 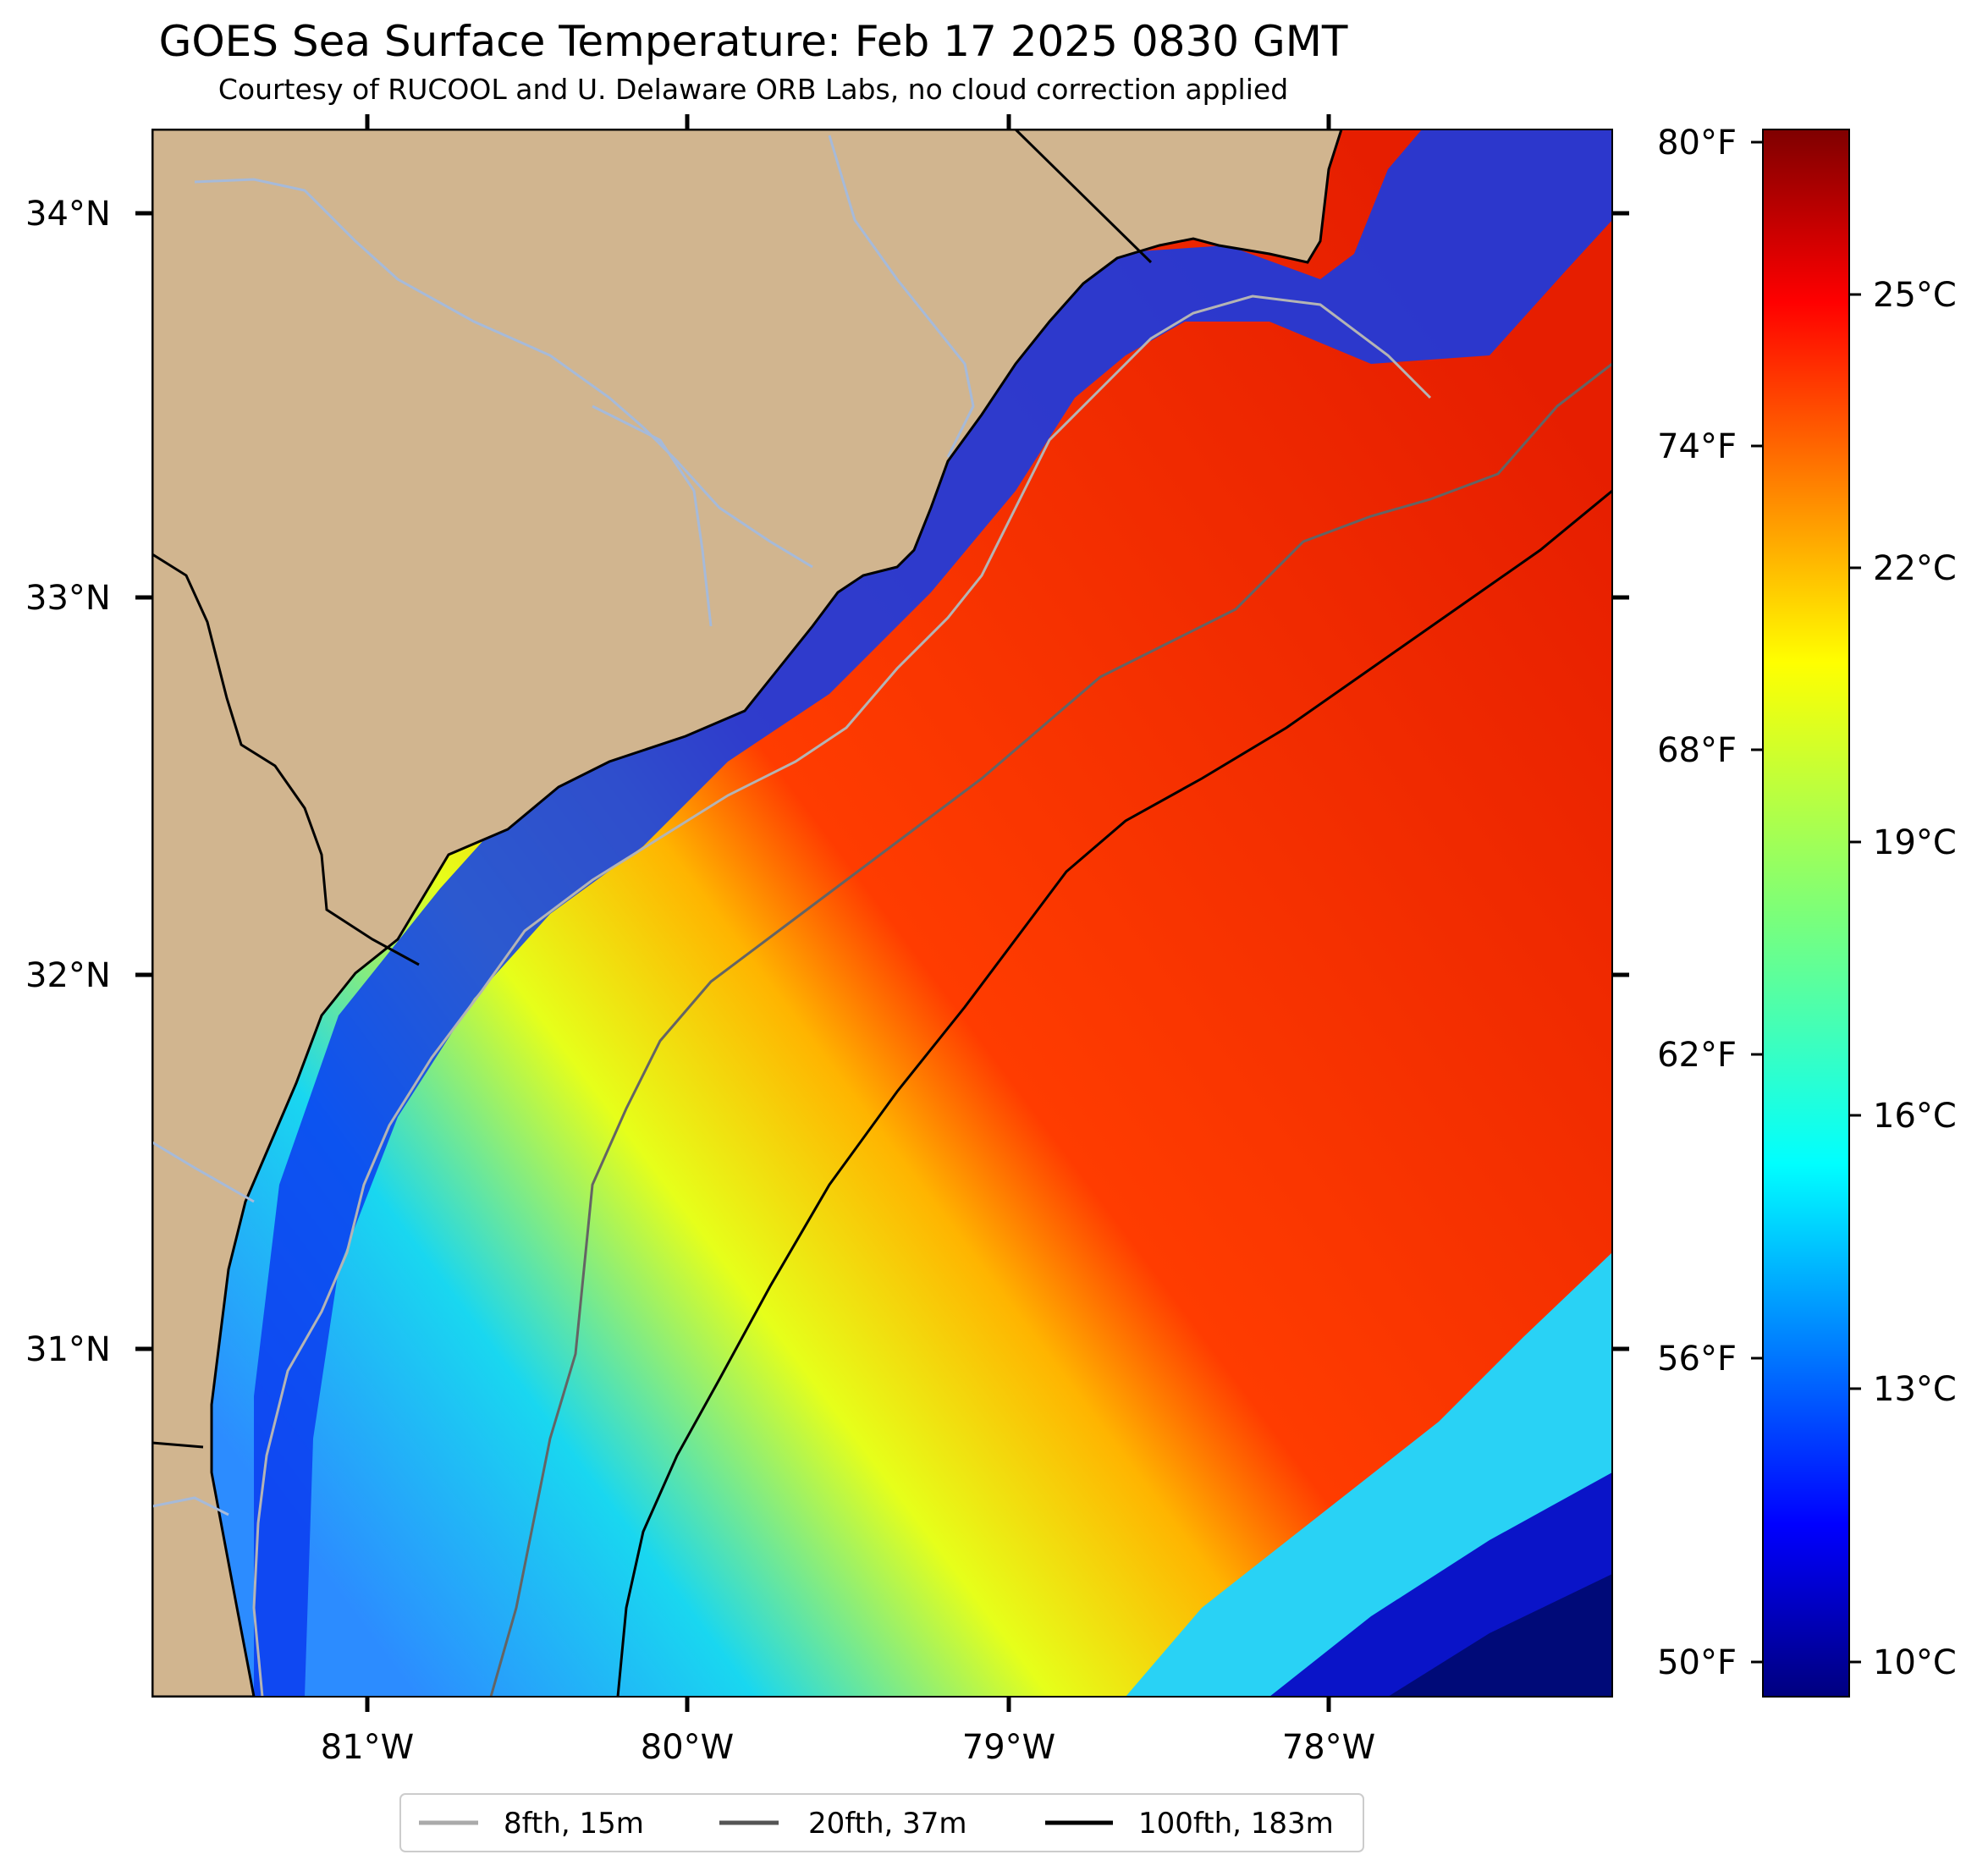 What do you see at coordinates (848, 1748) in the screenshot?
I see `longitude-labels: 81°W 80°W 79°W 78°W` at bounding box center [848, 1748].